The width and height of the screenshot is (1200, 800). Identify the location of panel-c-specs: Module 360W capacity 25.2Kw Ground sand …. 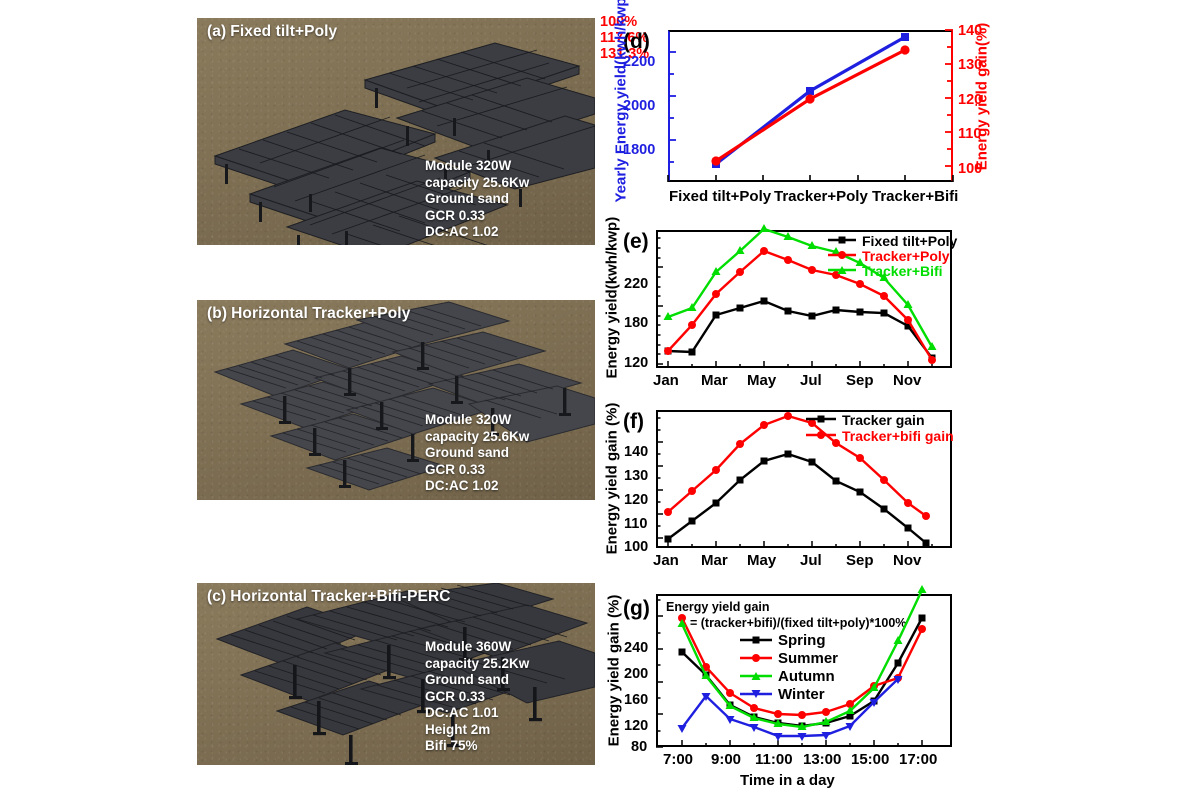
(477, 697).